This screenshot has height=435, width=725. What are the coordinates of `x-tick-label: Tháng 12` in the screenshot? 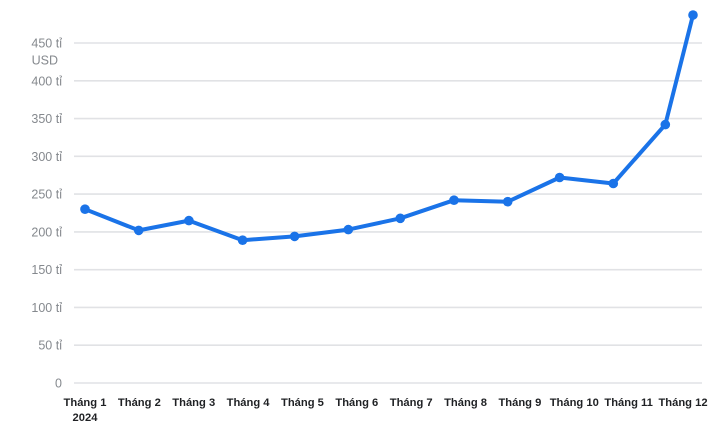 It's located at (682, 403).